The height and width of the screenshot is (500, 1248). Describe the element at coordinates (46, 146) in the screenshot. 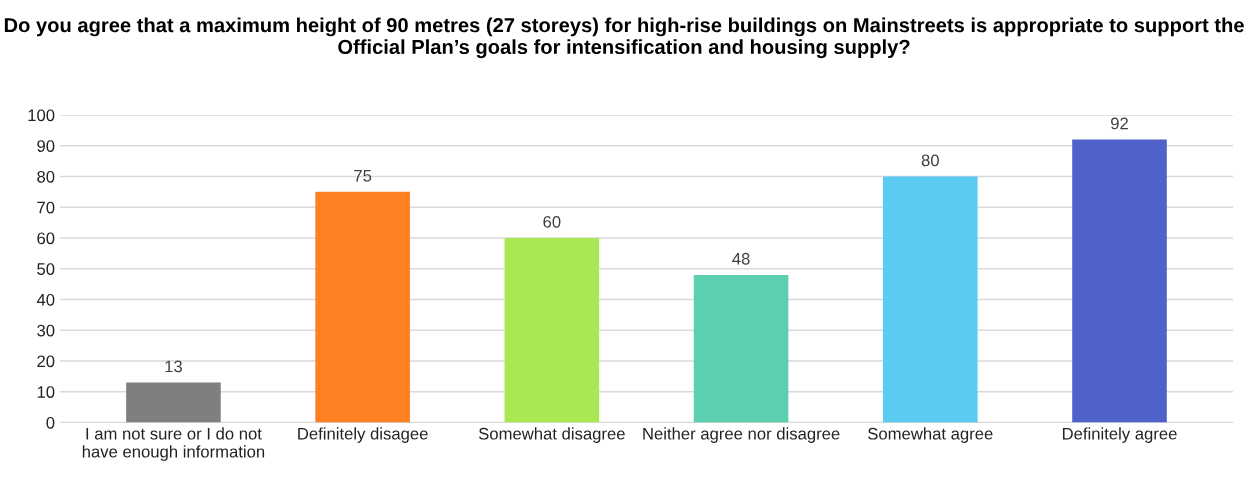

I see `y-tick-label: 90` at that location.